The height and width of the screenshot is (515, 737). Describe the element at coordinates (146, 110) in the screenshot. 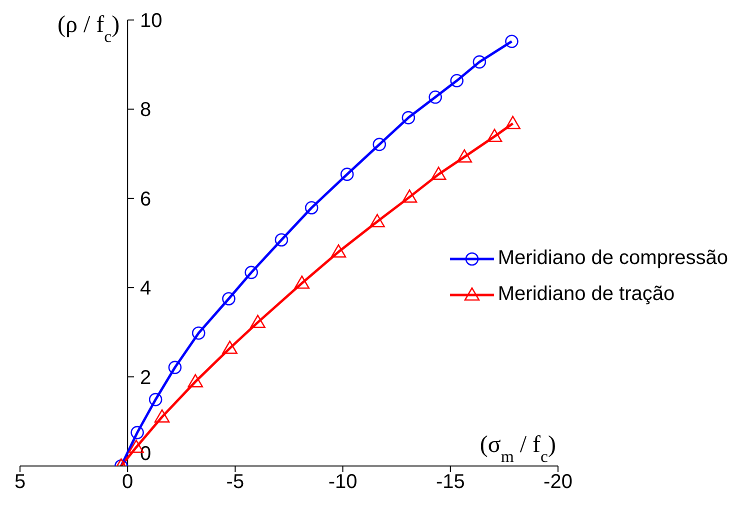

I see `y-tick-label: 8` at that location.